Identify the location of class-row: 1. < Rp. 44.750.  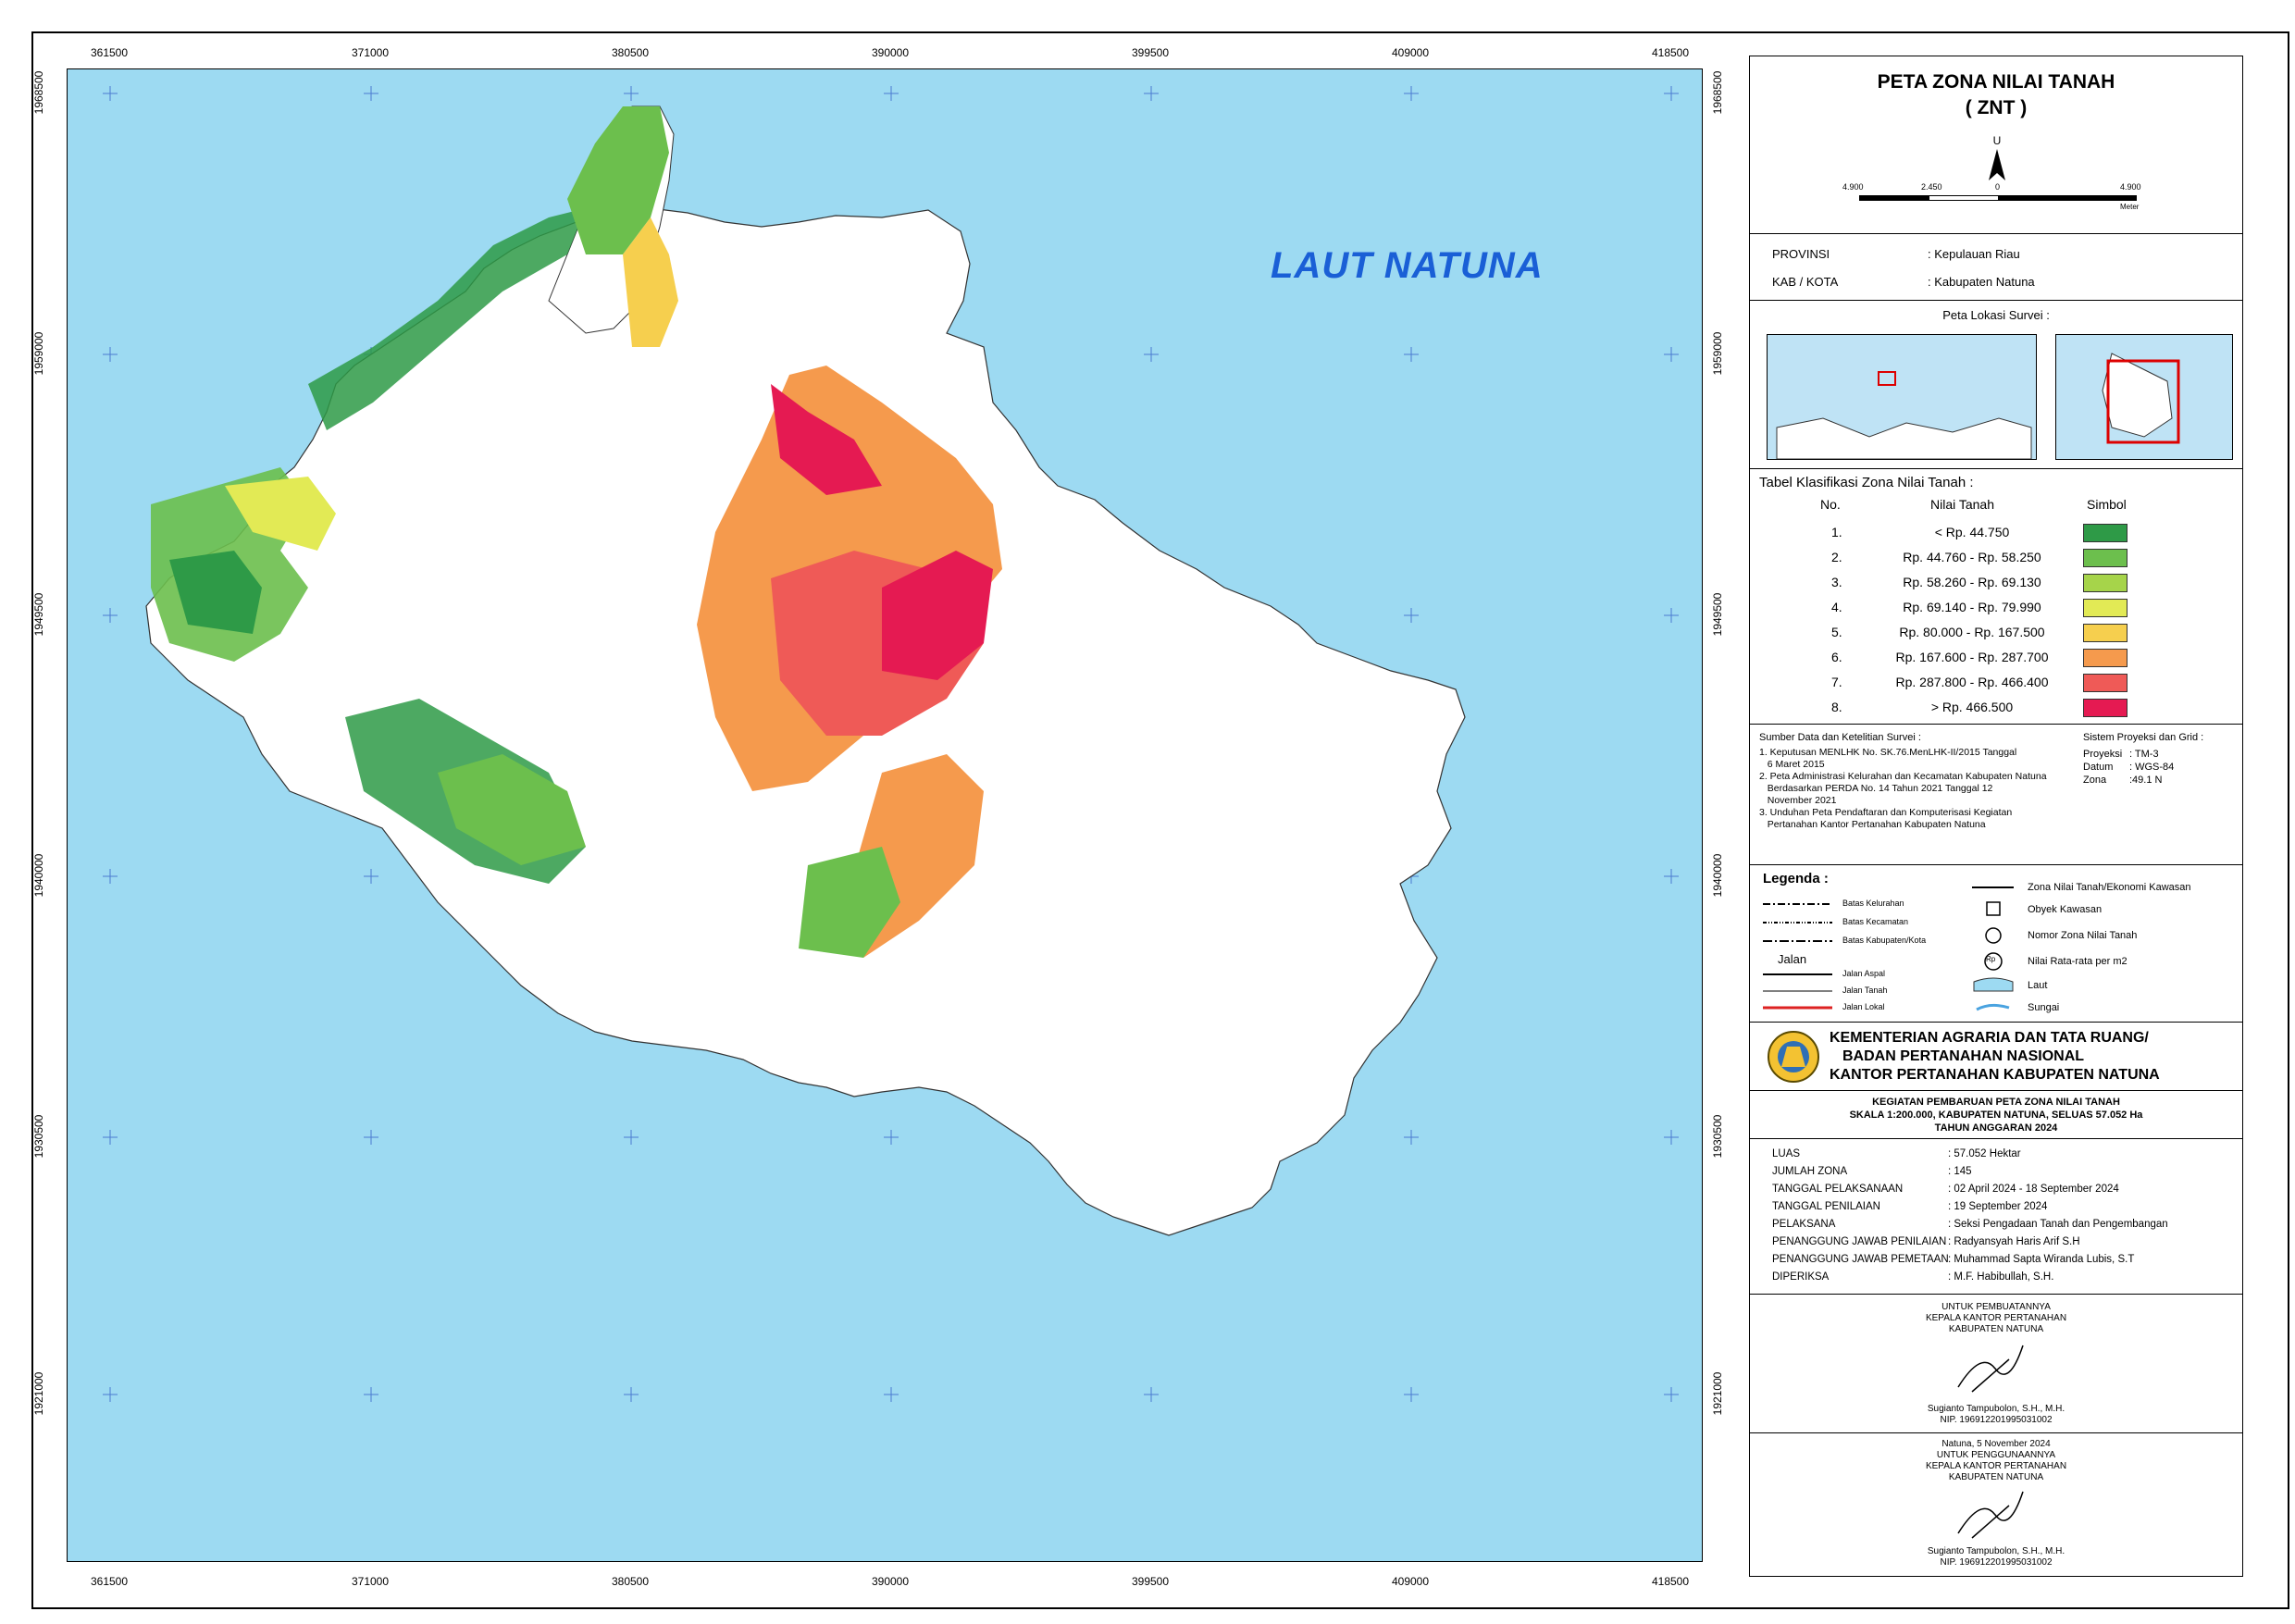
(1996, 533).